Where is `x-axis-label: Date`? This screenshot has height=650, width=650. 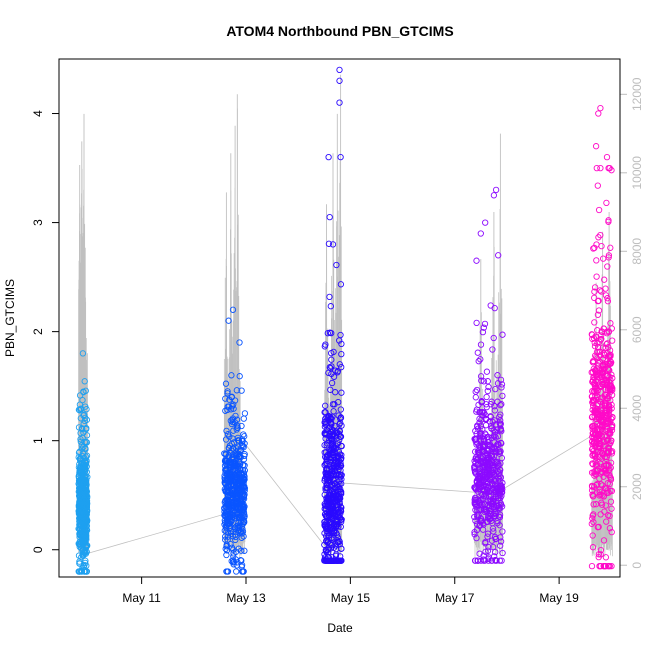 x-axis-label: Date is located at coordinates (340, 628).